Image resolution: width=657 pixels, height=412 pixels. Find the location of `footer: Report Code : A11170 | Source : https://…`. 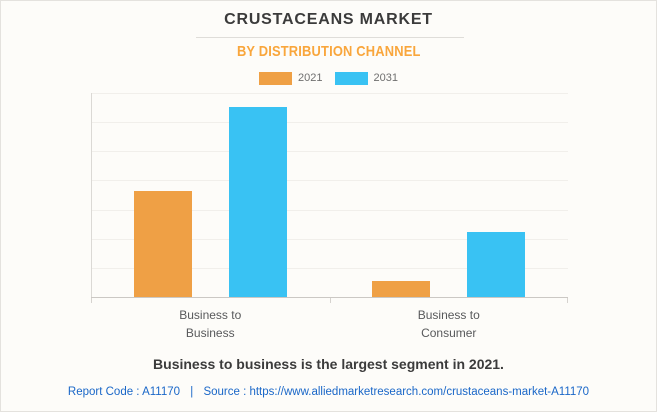

footer: Report Code : A11170 | Source : https://… is located at coordinates (328, 392).